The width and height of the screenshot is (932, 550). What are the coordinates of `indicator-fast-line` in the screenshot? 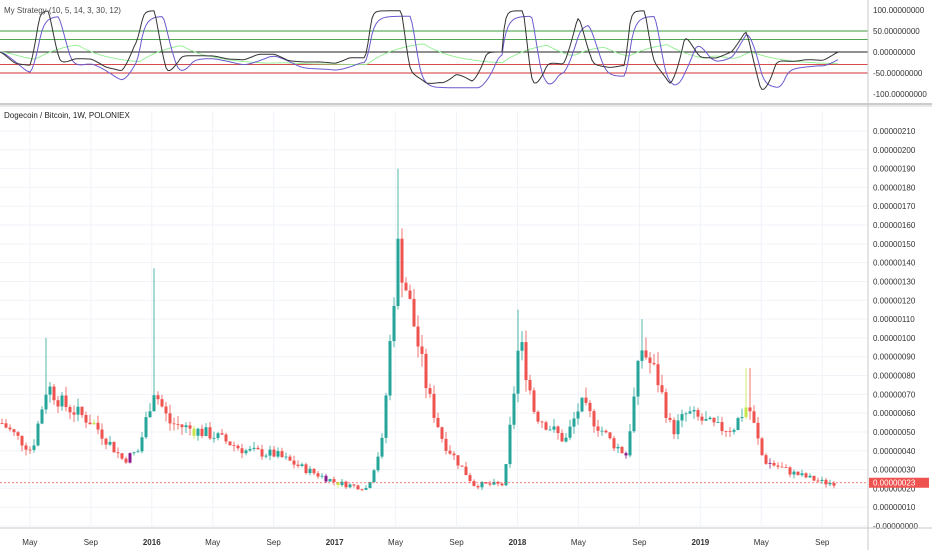 It's located at (419, 50).